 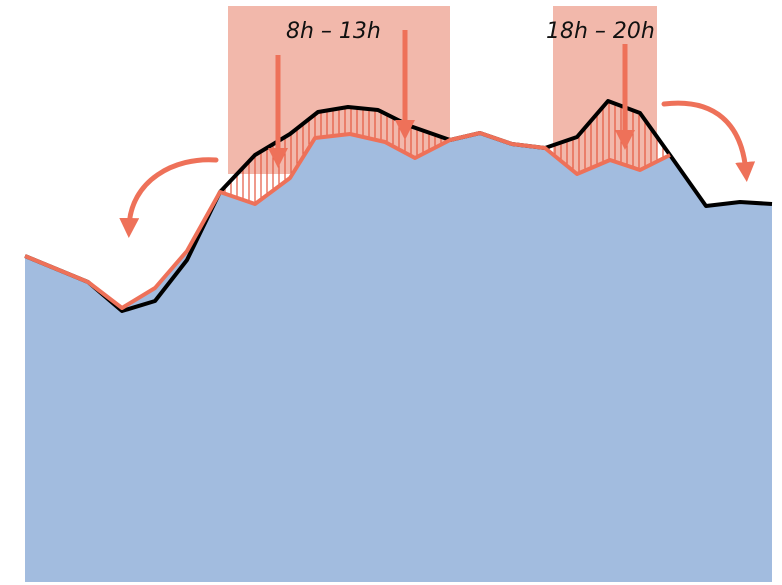 What do you see at coordinates (333, 31) in the screenshot?
I see `window-label-morning: 8h – 13h` at bounding box center [333, 31].